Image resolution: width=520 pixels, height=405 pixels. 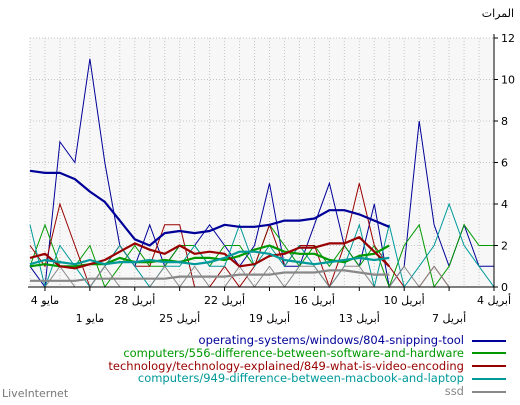 What do you see at coordinates (224, 300) in the screenshot?
I see `x-tick-label: 22 أبريل` at bounding box center [224, 300].